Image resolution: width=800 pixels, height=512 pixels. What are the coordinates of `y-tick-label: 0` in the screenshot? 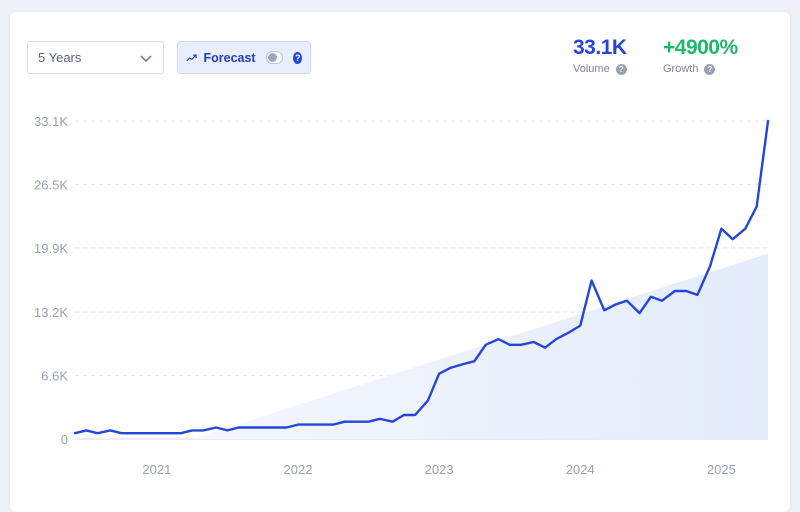 It's located at (64, 439).